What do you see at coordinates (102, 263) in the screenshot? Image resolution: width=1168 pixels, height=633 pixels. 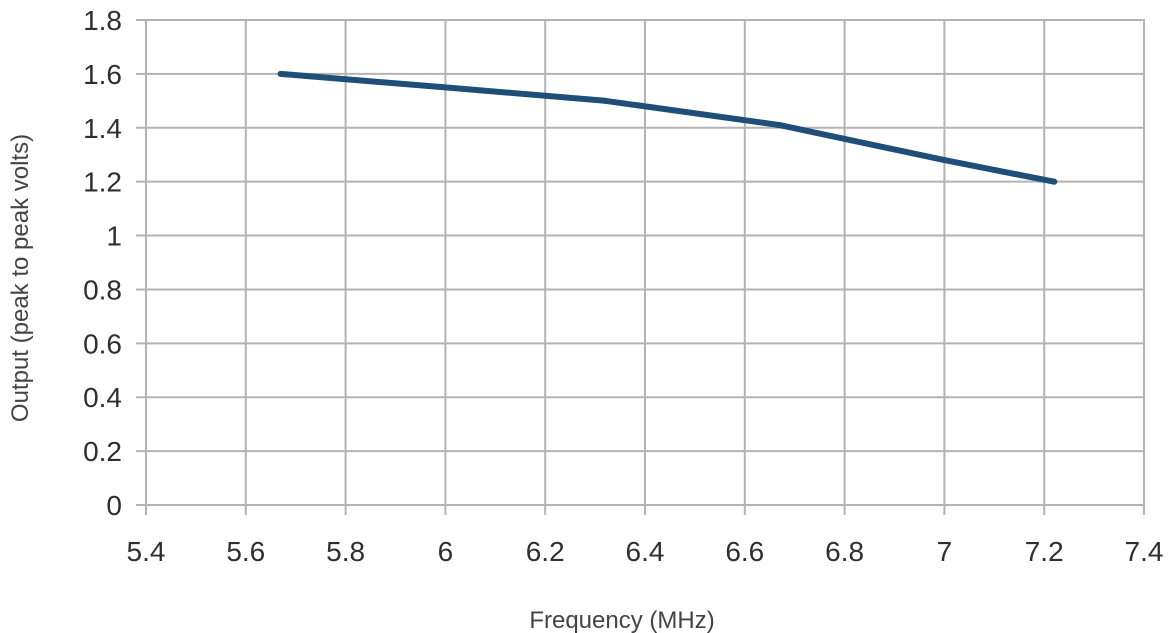 I see `y-axis-tick-labels: 0 0.2 0.4 0.6 0.8 1 1.2 1.4 1.6 1.8` at bounding box center [102, 263].